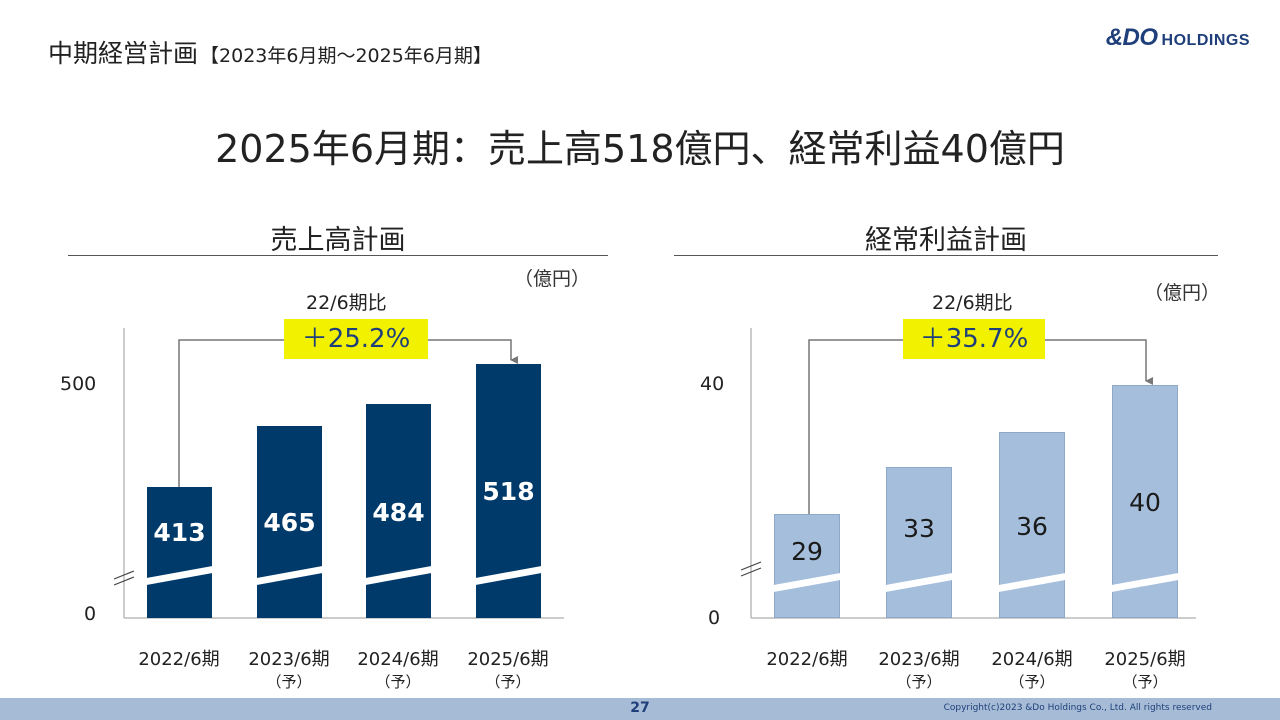  I want to click on profit-axis-break-icon, so click(751, 569).